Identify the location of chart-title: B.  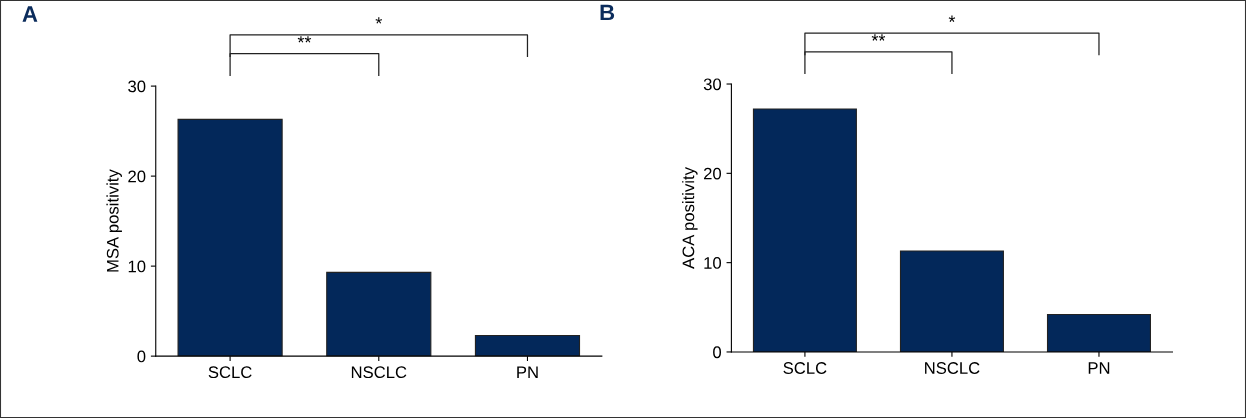
(607, 12).